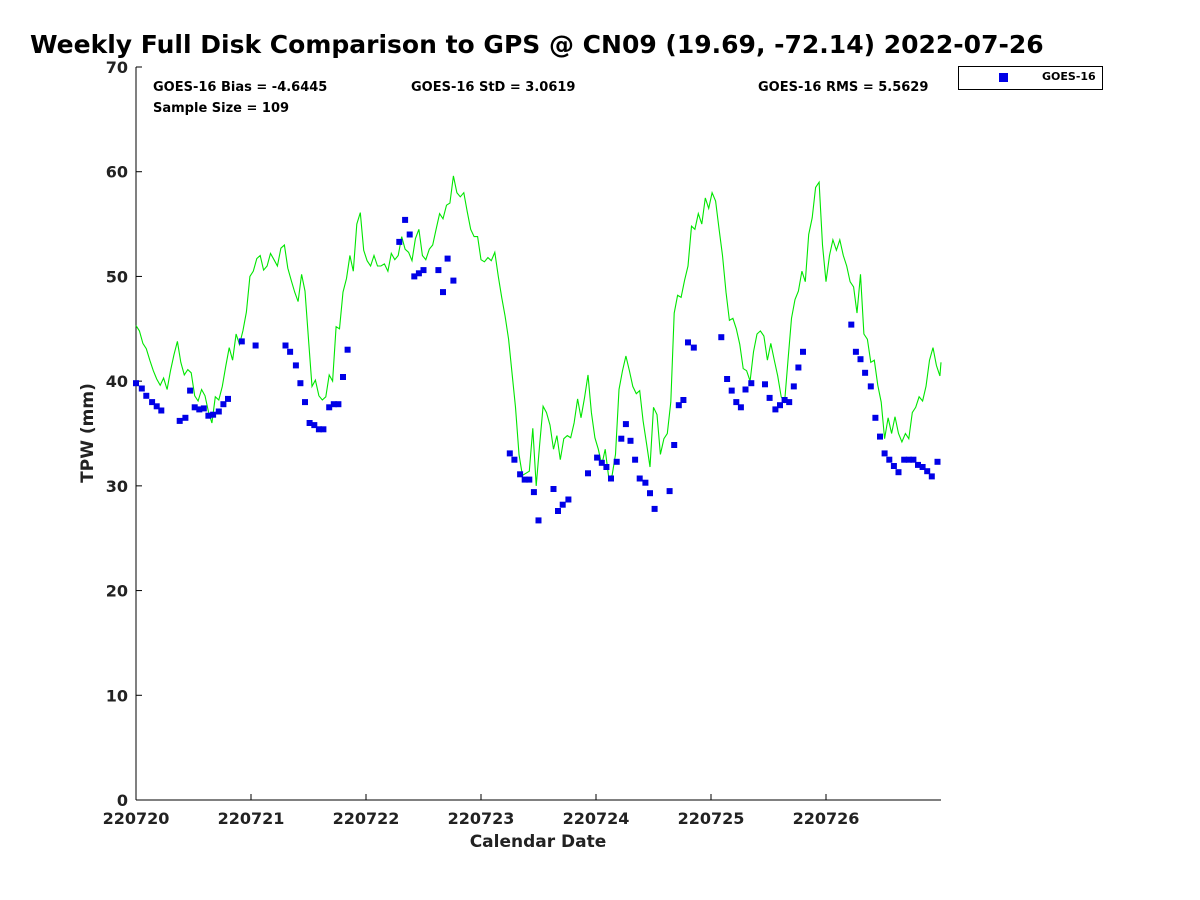 The height and width of the screenshot is (900, 1200). I want to click on y-tick-label: 0, so click(122, 800).